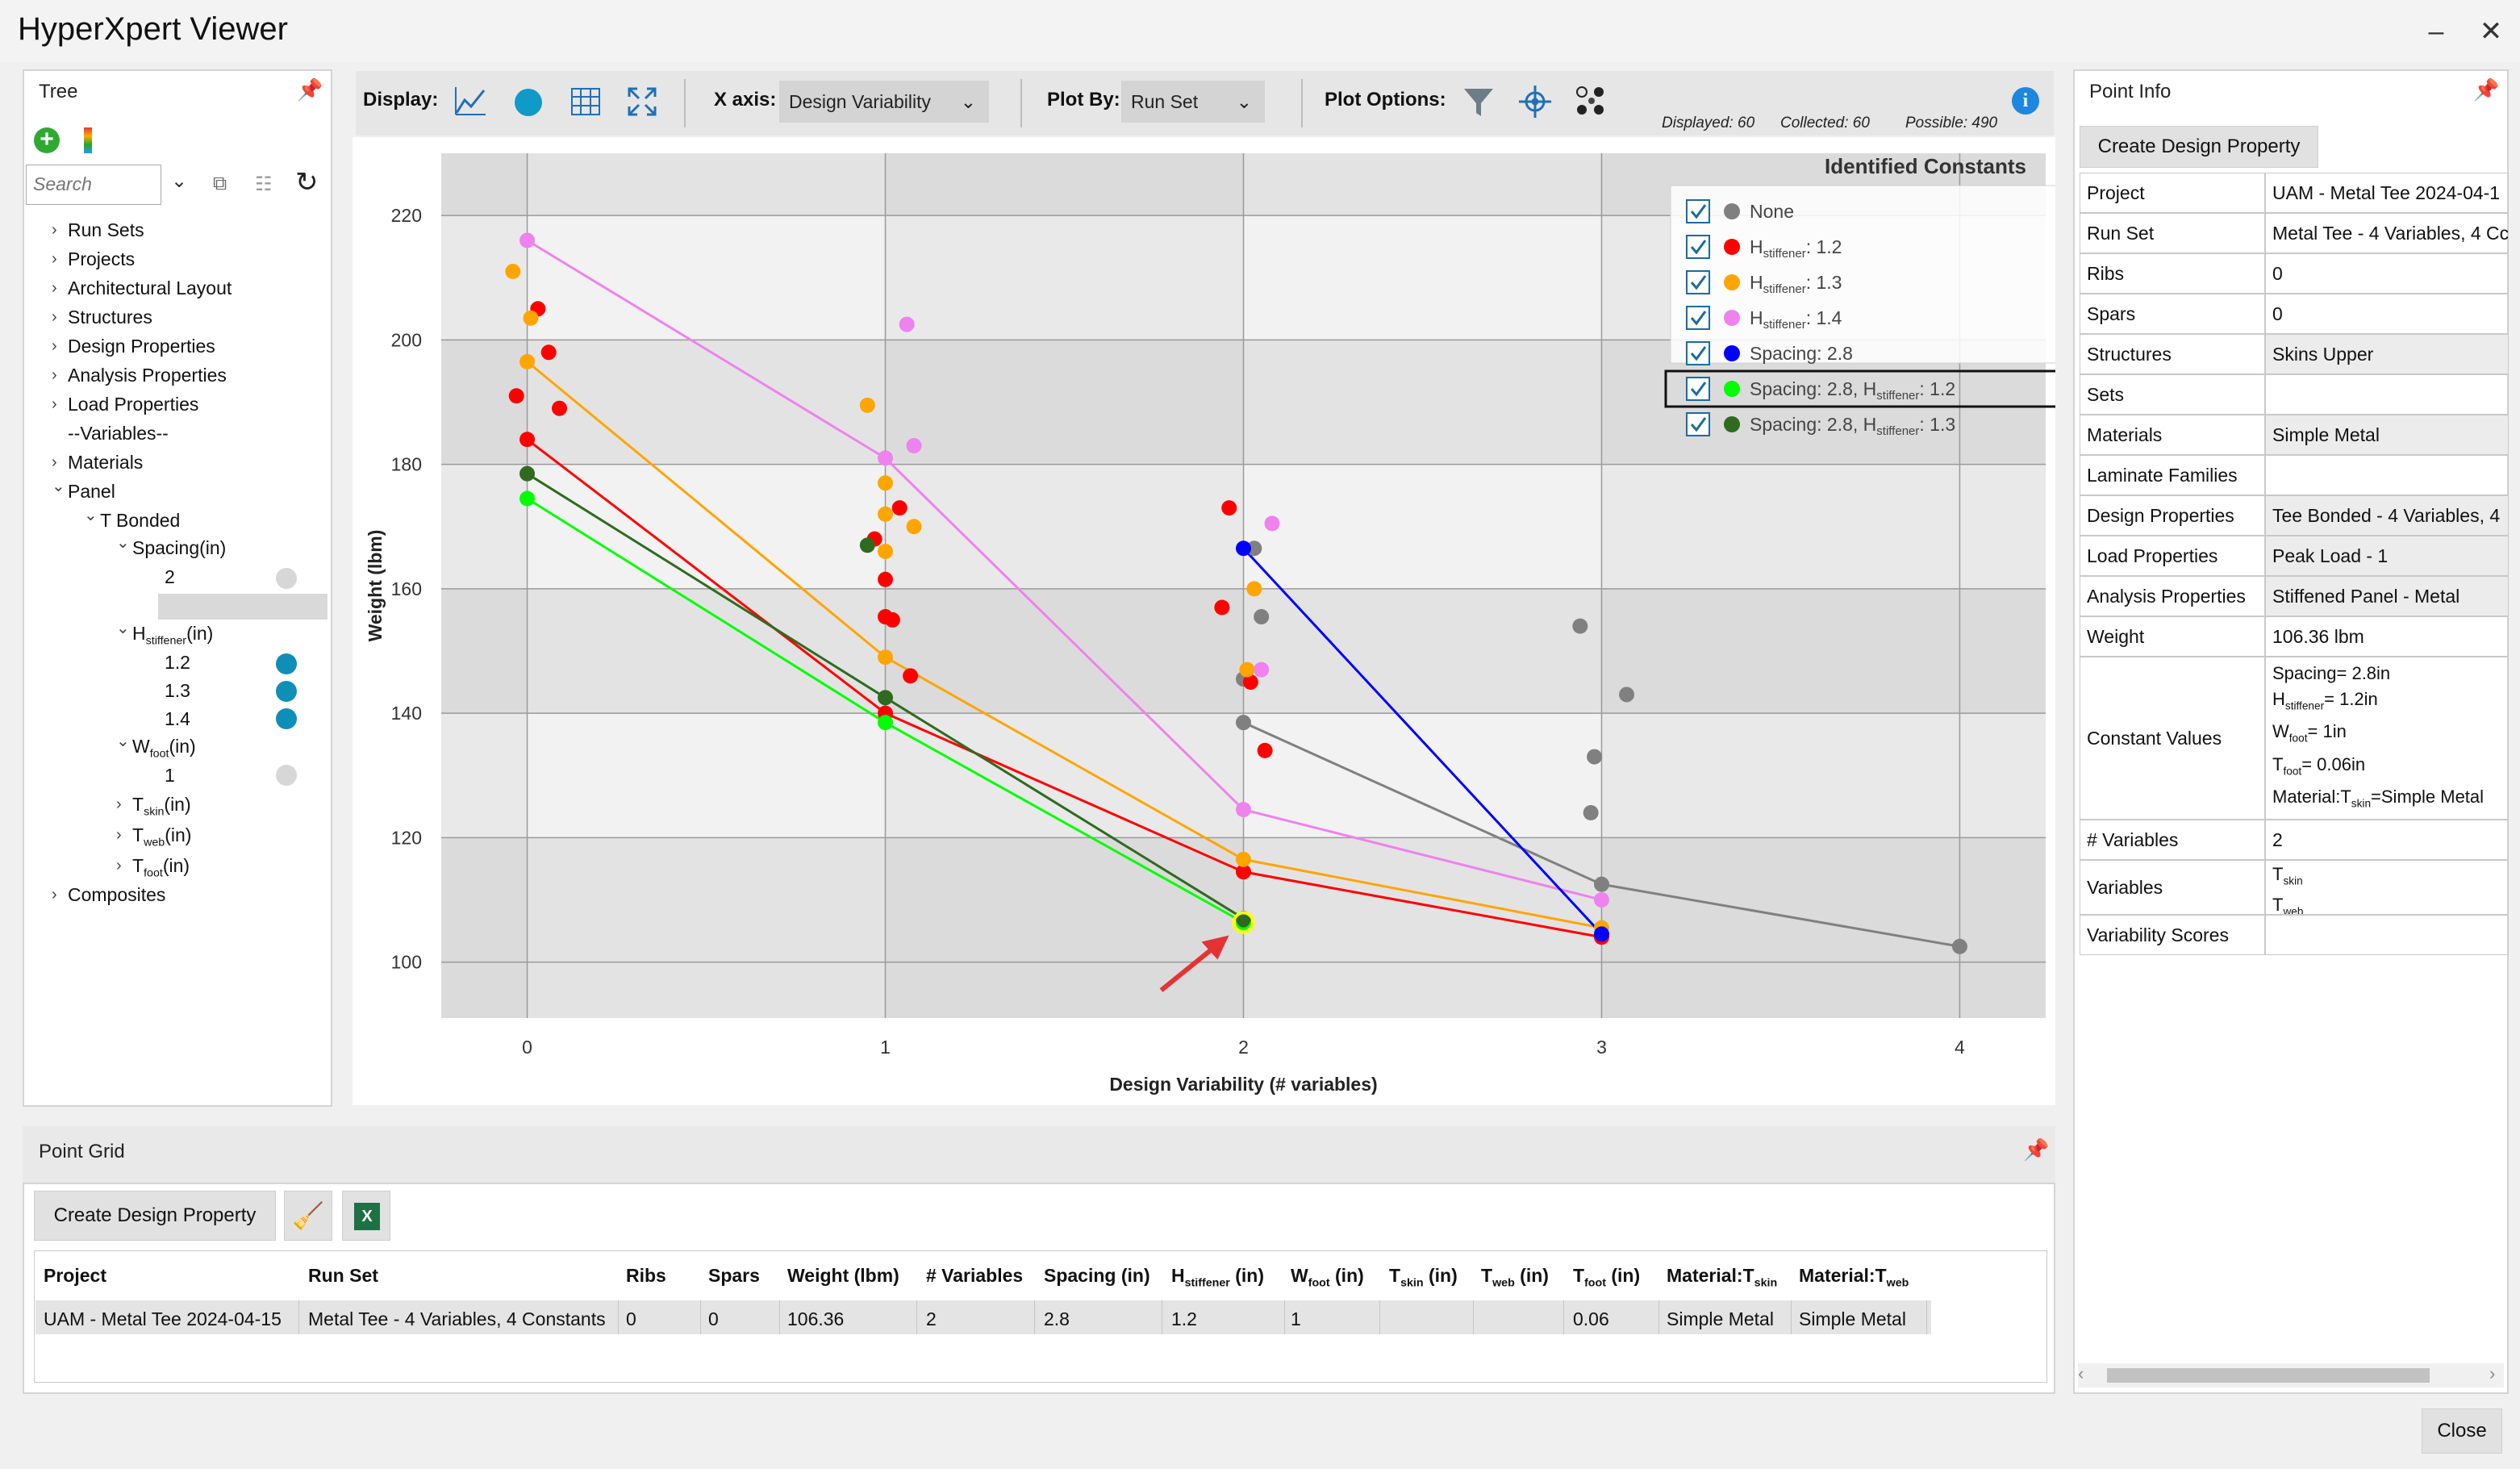 The width and height of the screenshot is (2520, 1469). I want to click on column-header: Tfoot (in), so click(1606, 1277).